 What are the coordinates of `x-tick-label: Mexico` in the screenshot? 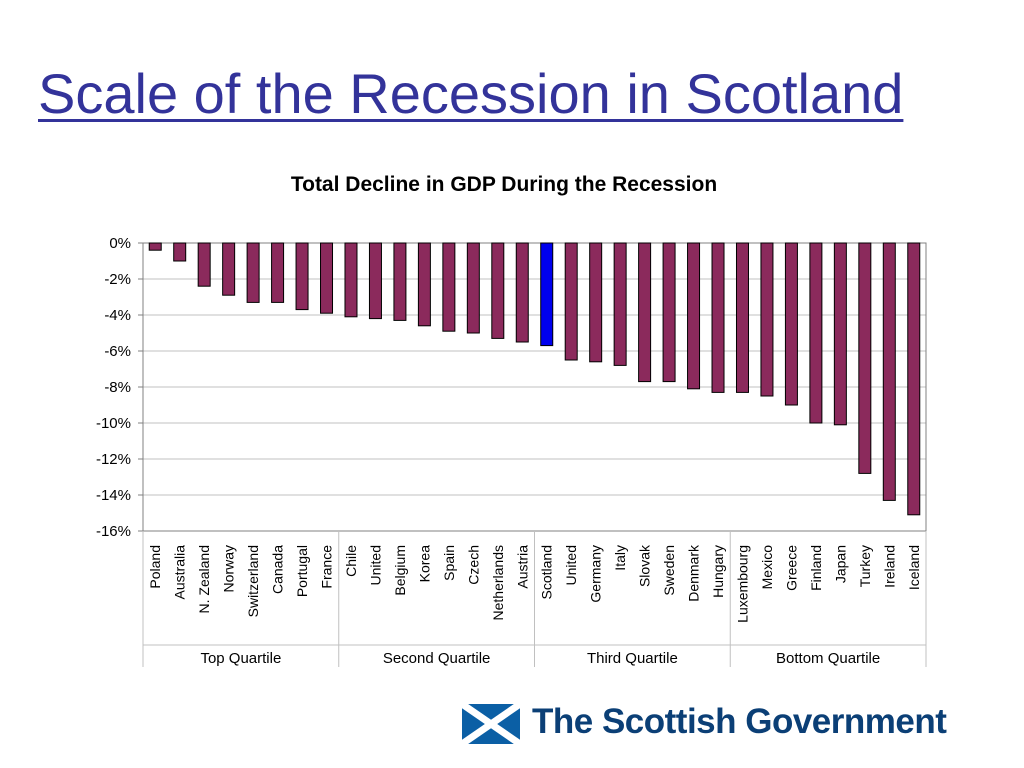 It's located at (767, 567).